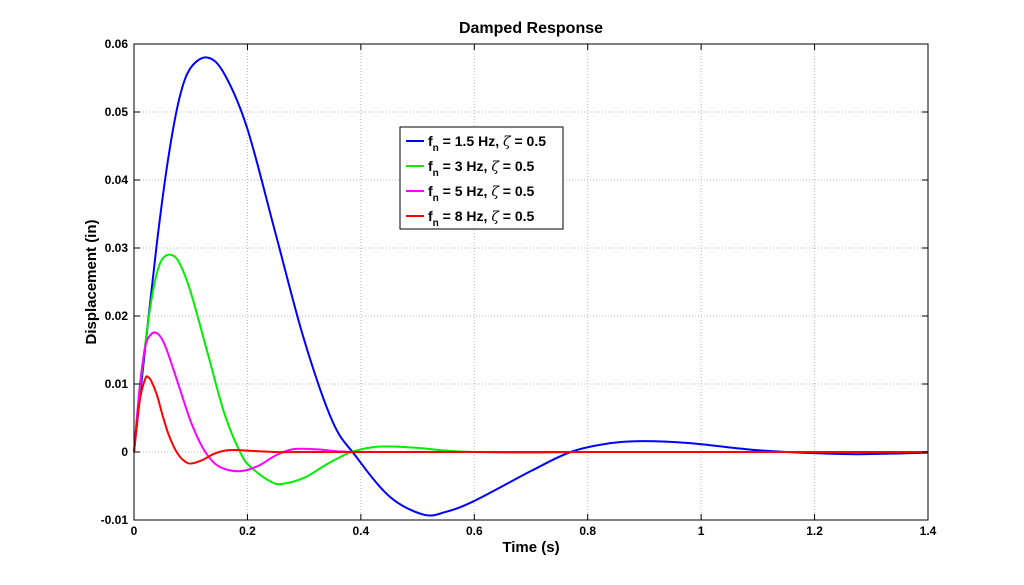 This screenshot has width=1024, height=585. Describe the element at coordinates (481, 193) in the screenshot. I see `legend-label-3: fn = 5 Hz, ζ = 0.5` at that location.